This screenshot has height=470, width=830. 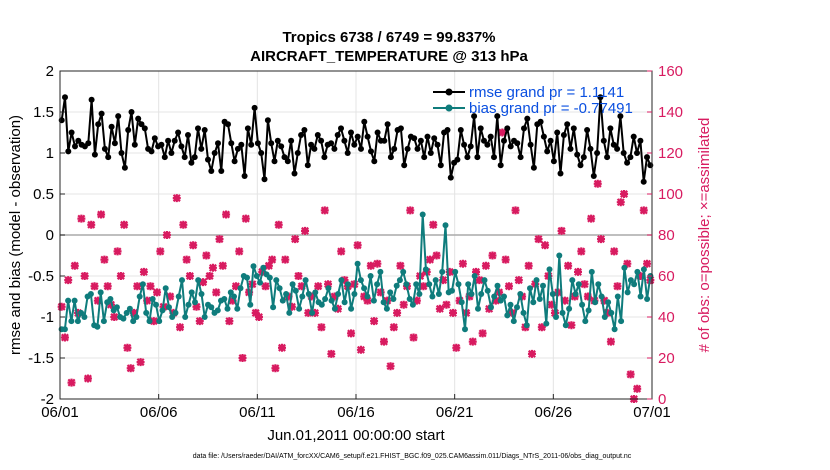 I want to click on left-tick-label: -2, so click(x=47, y=399).